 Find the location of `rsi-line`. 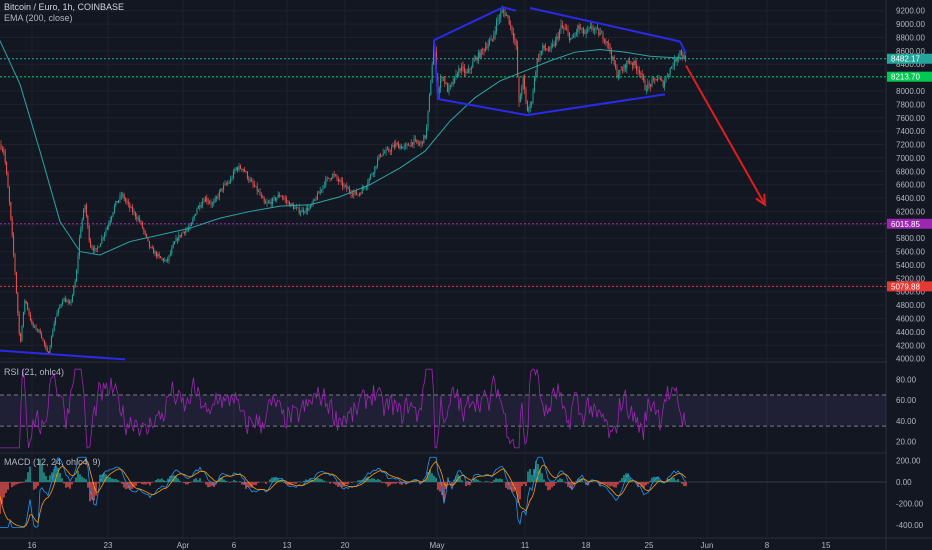

rsi-line is located at coordinates (343, 408).